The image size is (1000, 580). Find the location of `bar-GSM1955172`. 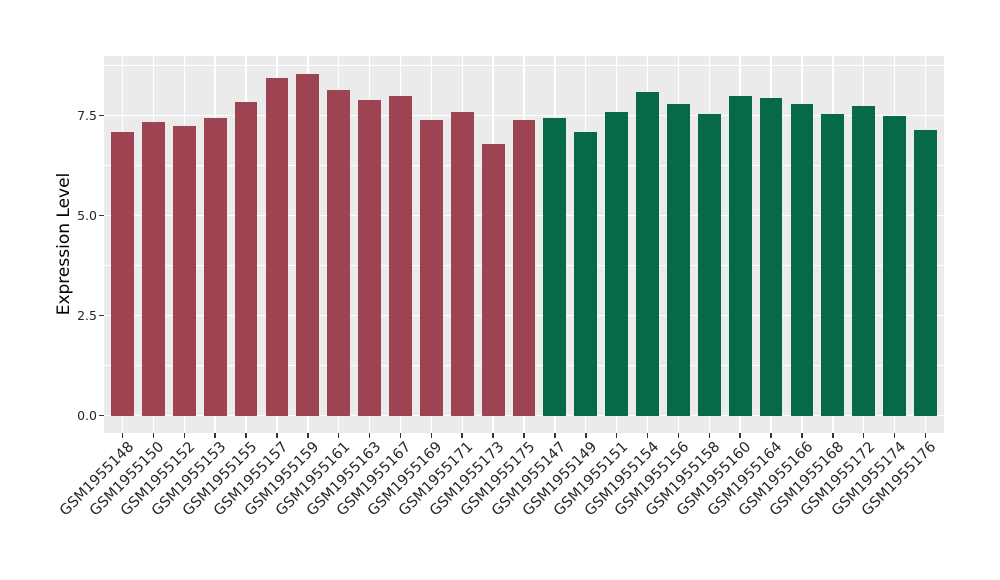

bar-GSM1955172 is located at coordinates (864, 260).